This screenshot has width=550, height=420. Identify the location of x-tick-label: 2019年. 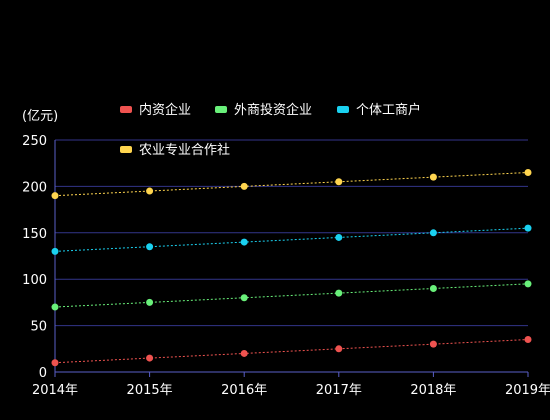
(527, 390).